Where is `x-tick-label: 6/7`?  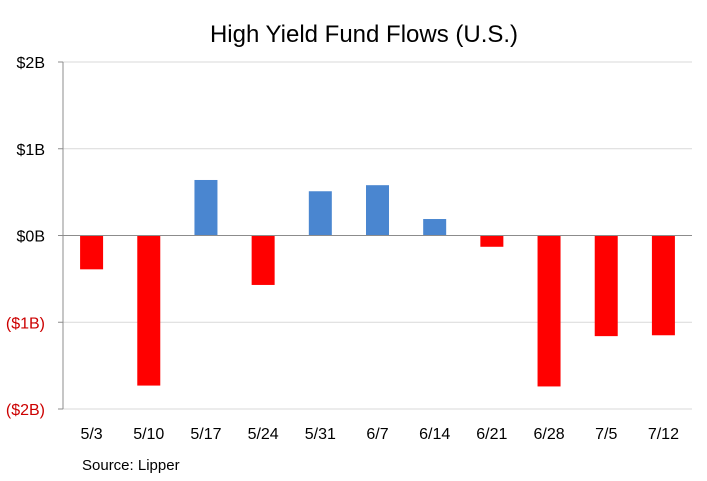
x-tick-label: 6/7 is located at coordinates (377, 434).